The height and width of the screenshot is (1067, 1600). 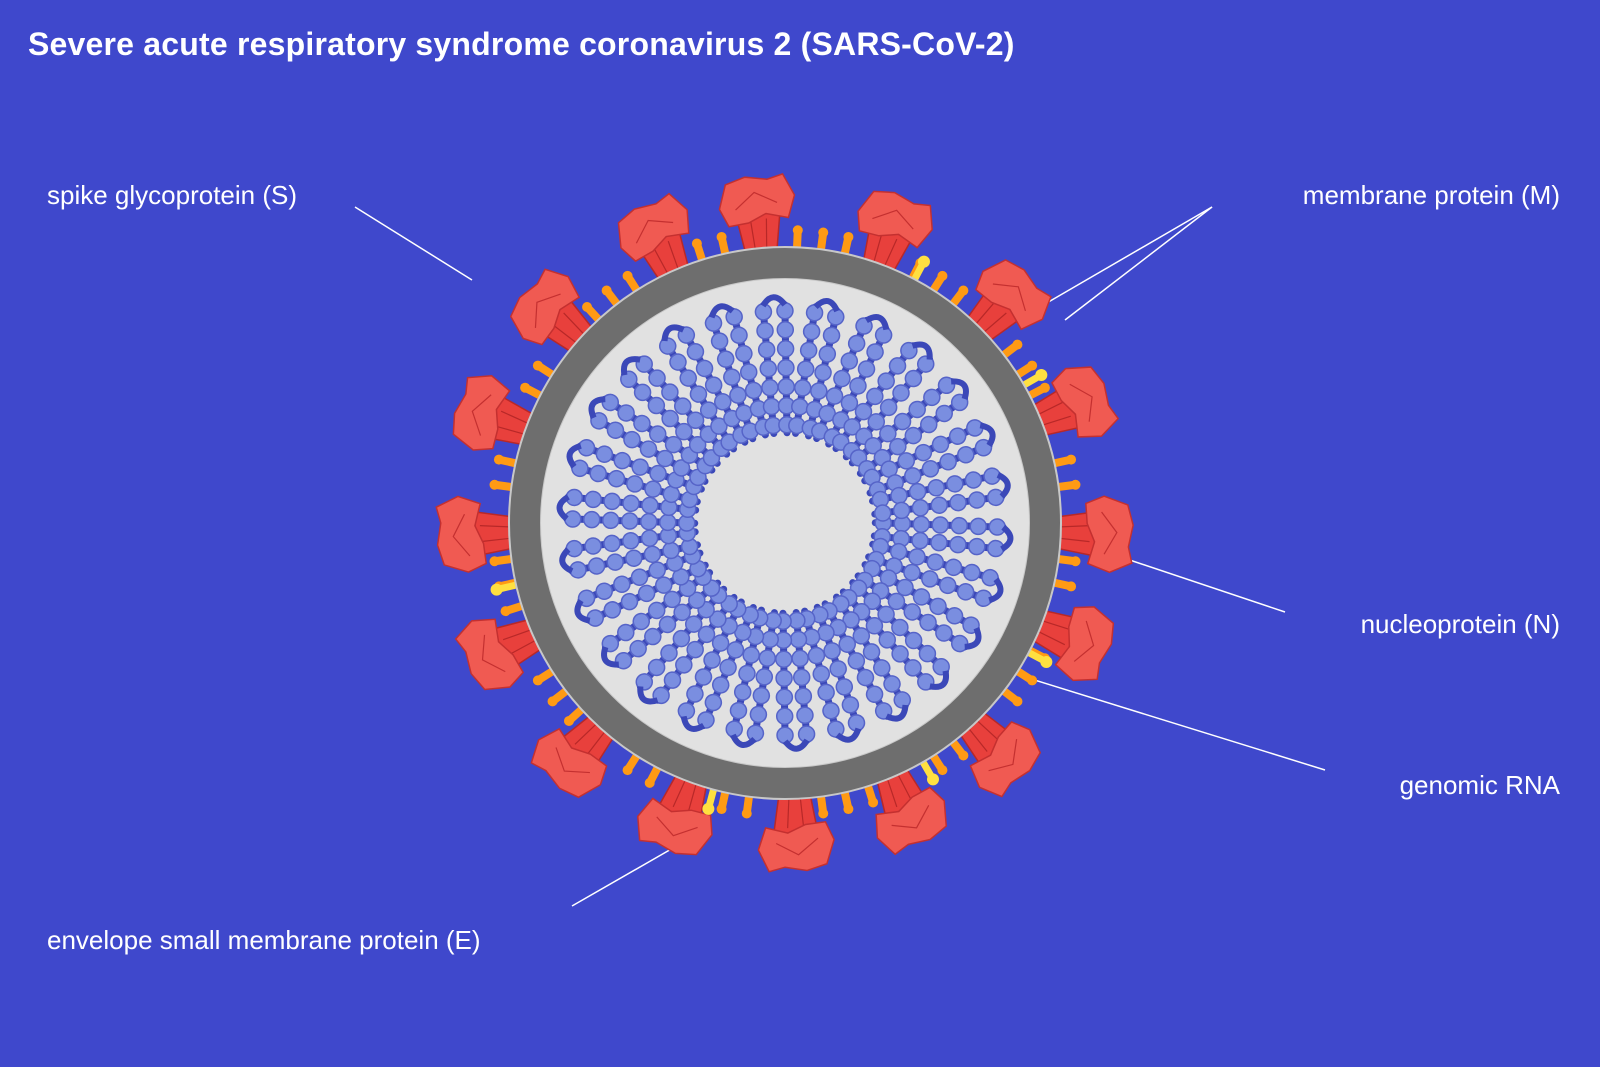 What do you see at coordinates (1479, 785) in the screenshot?
I see `label-genomic-rna: genomic RNA` at bounding box center [1479, 785].